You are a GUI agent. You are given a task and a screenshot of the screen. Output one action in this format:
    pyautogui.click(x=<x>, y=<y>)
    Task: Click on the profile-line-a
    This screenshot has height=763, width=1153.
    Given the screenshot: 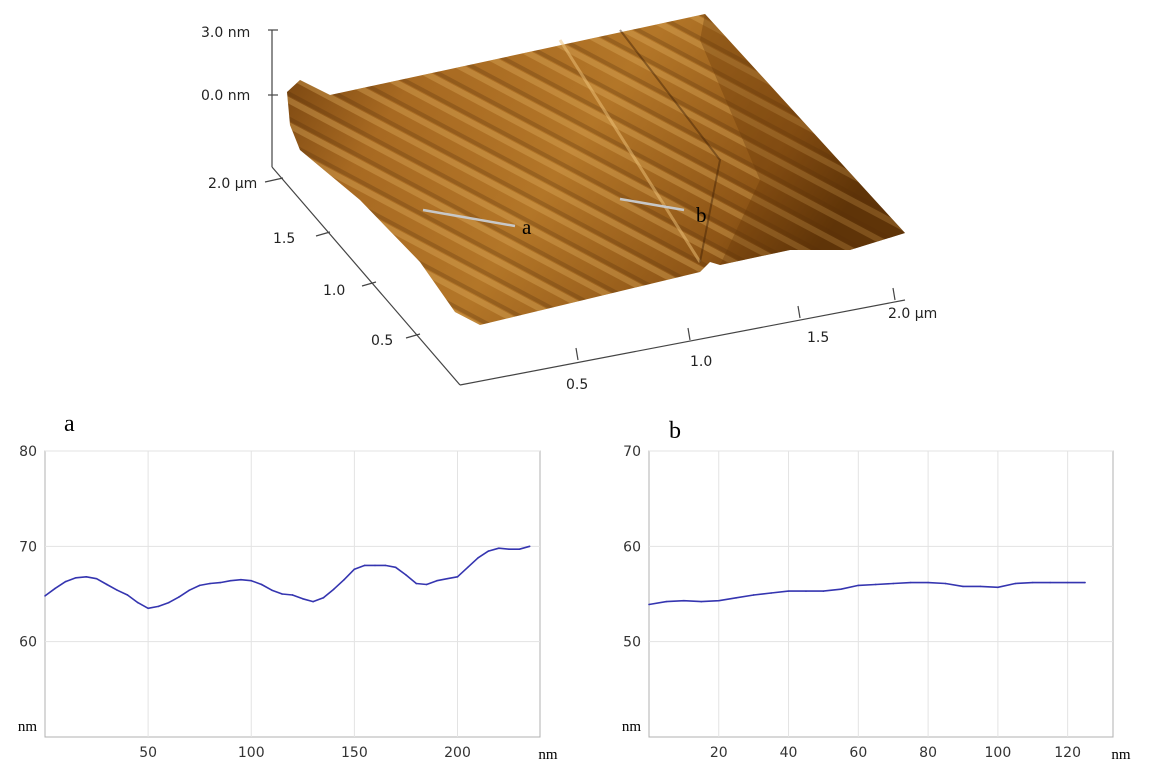 What is the action you would take?
    pyautogui.click(x=469, y=218)
    